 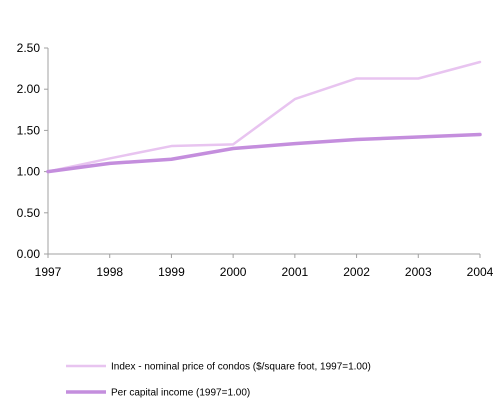 I want to click on y-tick-label: 2.00, so click(x=29, y=89).